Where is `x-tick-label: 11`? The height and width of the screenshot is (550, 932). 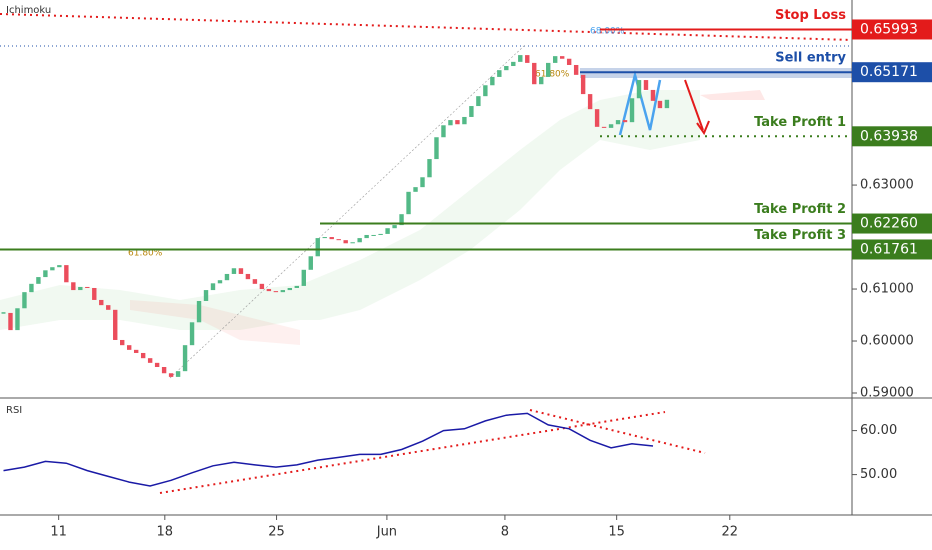 x-tick-label: 11 is located at coordinates (58, 532).